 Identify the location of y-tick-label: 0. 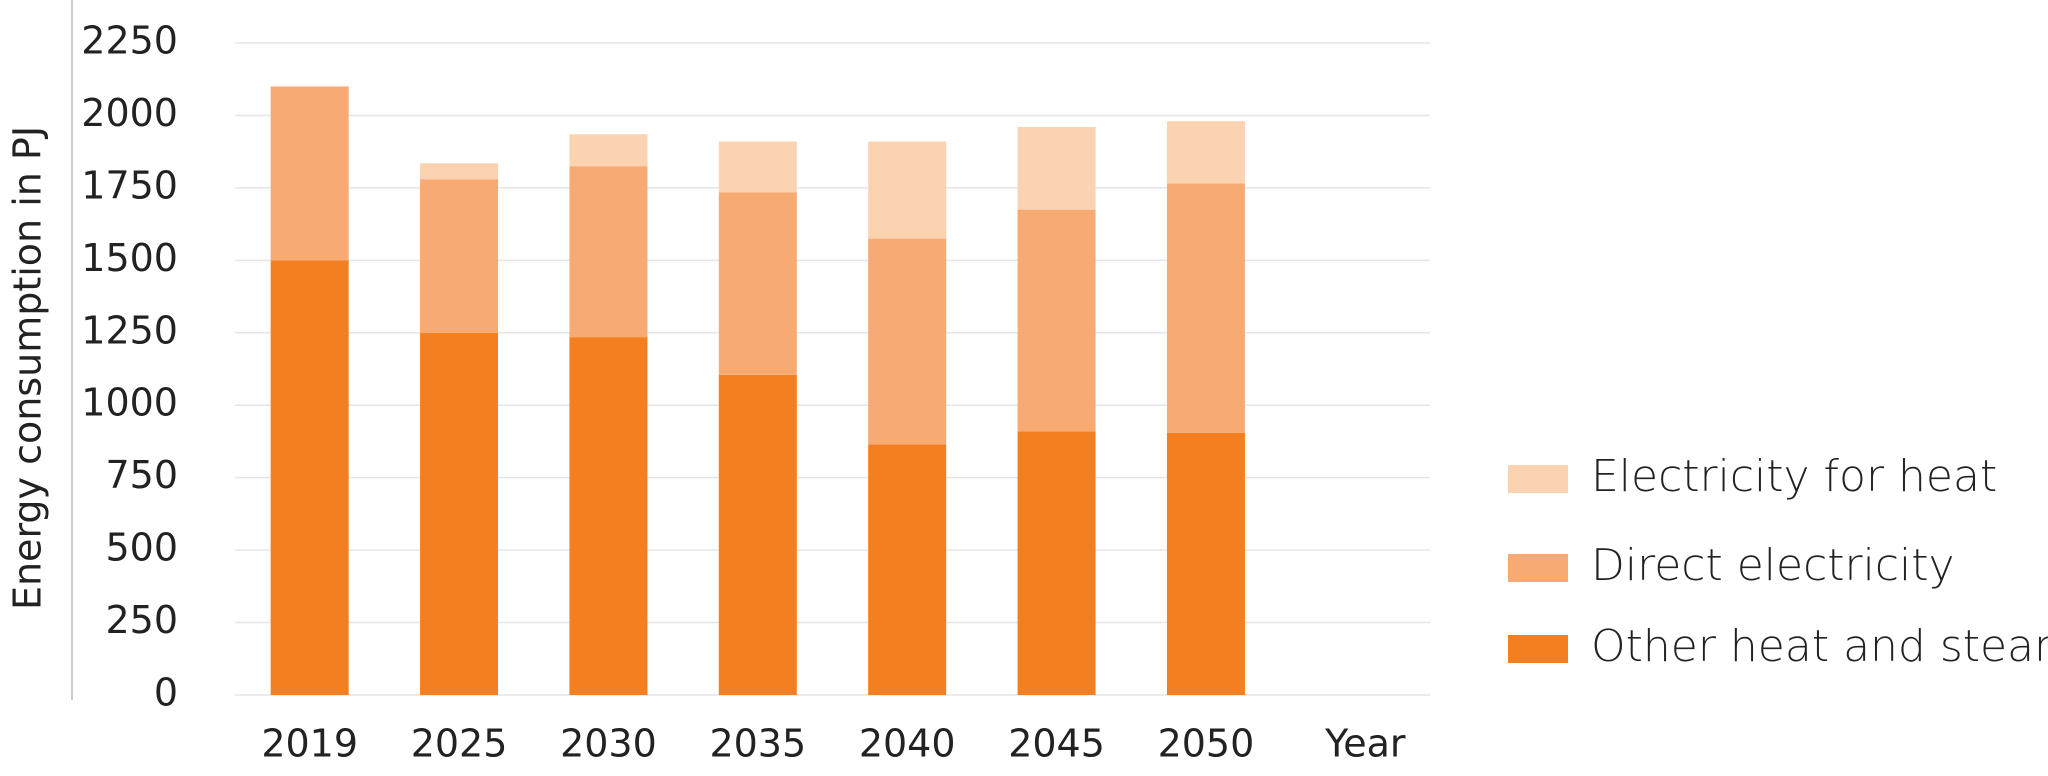
(166, 693).